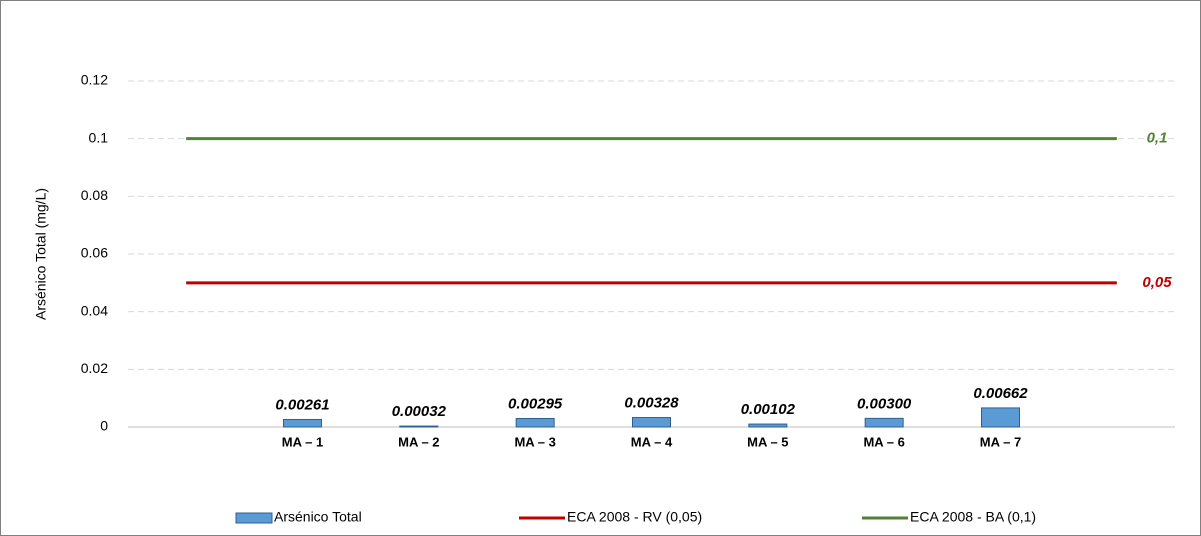  I want to click on y-tick-label: 0.1, so click(99, 137).